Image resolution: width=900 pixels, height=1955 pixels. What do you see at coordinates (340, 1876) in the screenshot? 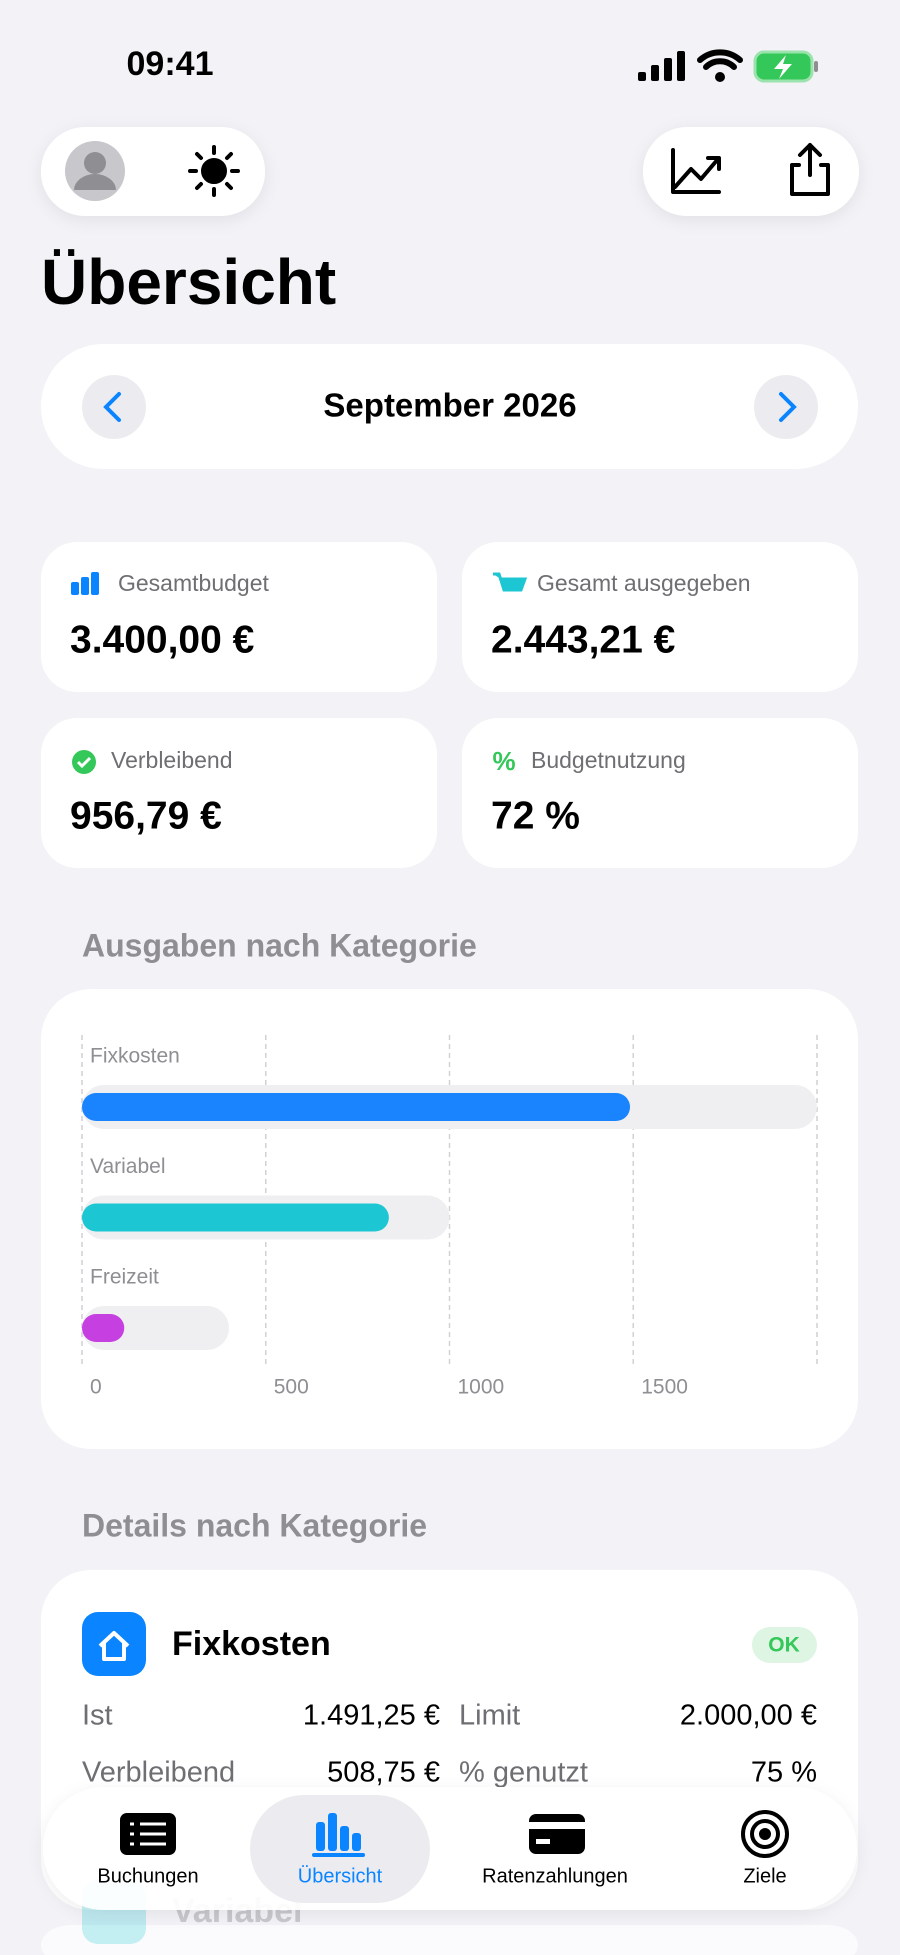
I see `tab-label: Übersicht` at bounding box center [340, 1876].